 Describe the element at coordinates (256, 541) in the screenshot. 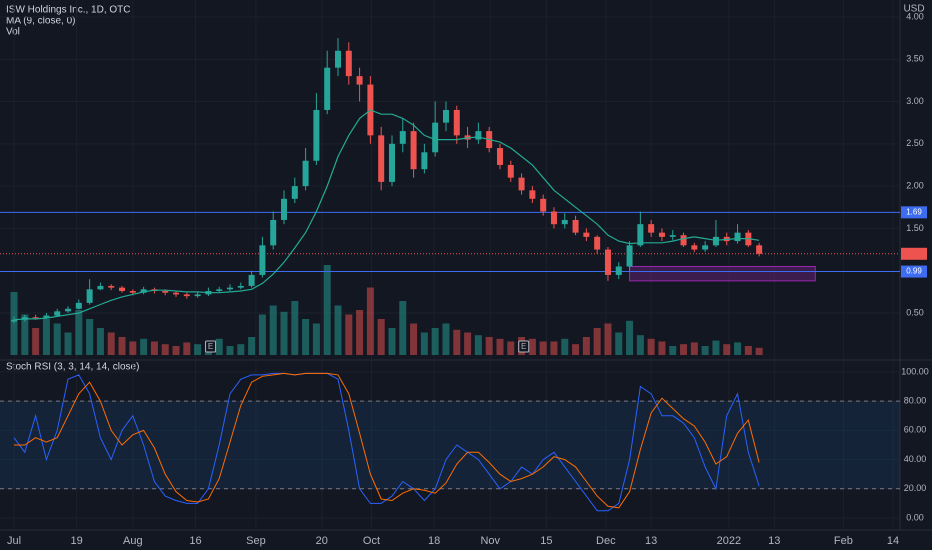

I see `x-tick-label: Sep` at that location.